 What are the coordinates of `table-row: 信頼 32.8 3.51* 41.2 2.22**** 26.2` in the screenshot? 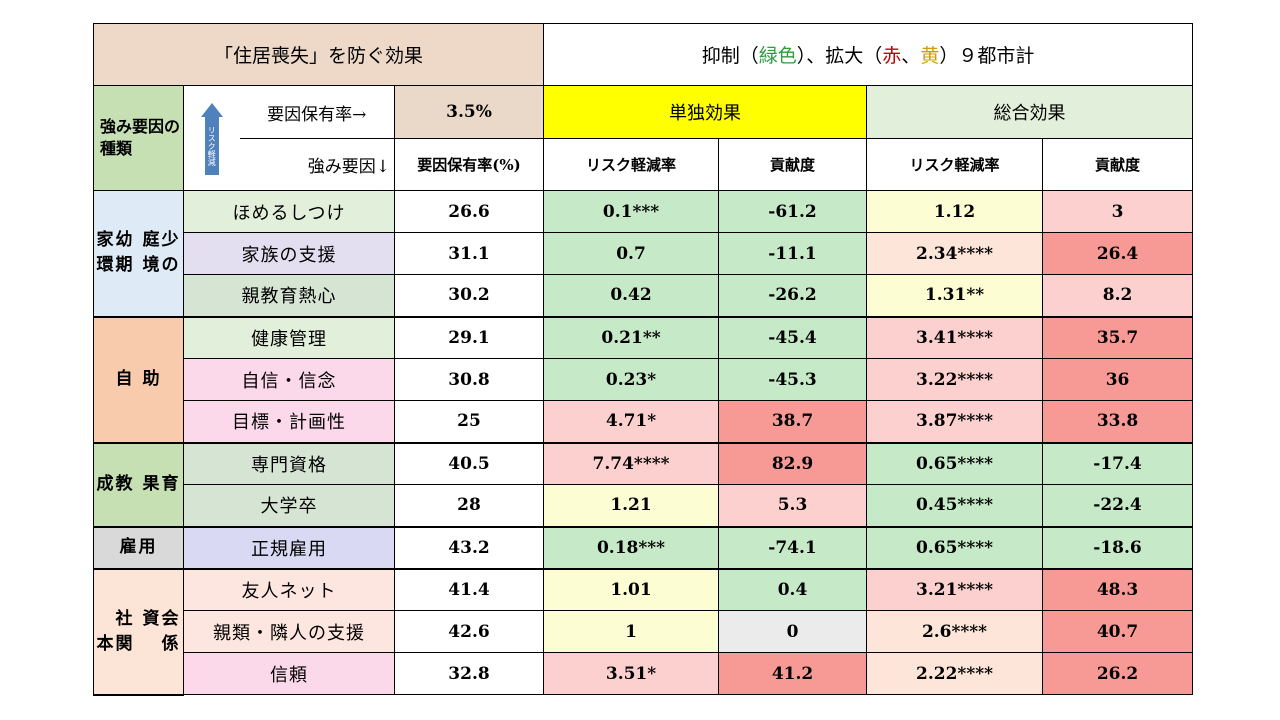 It's located at (644, 673).